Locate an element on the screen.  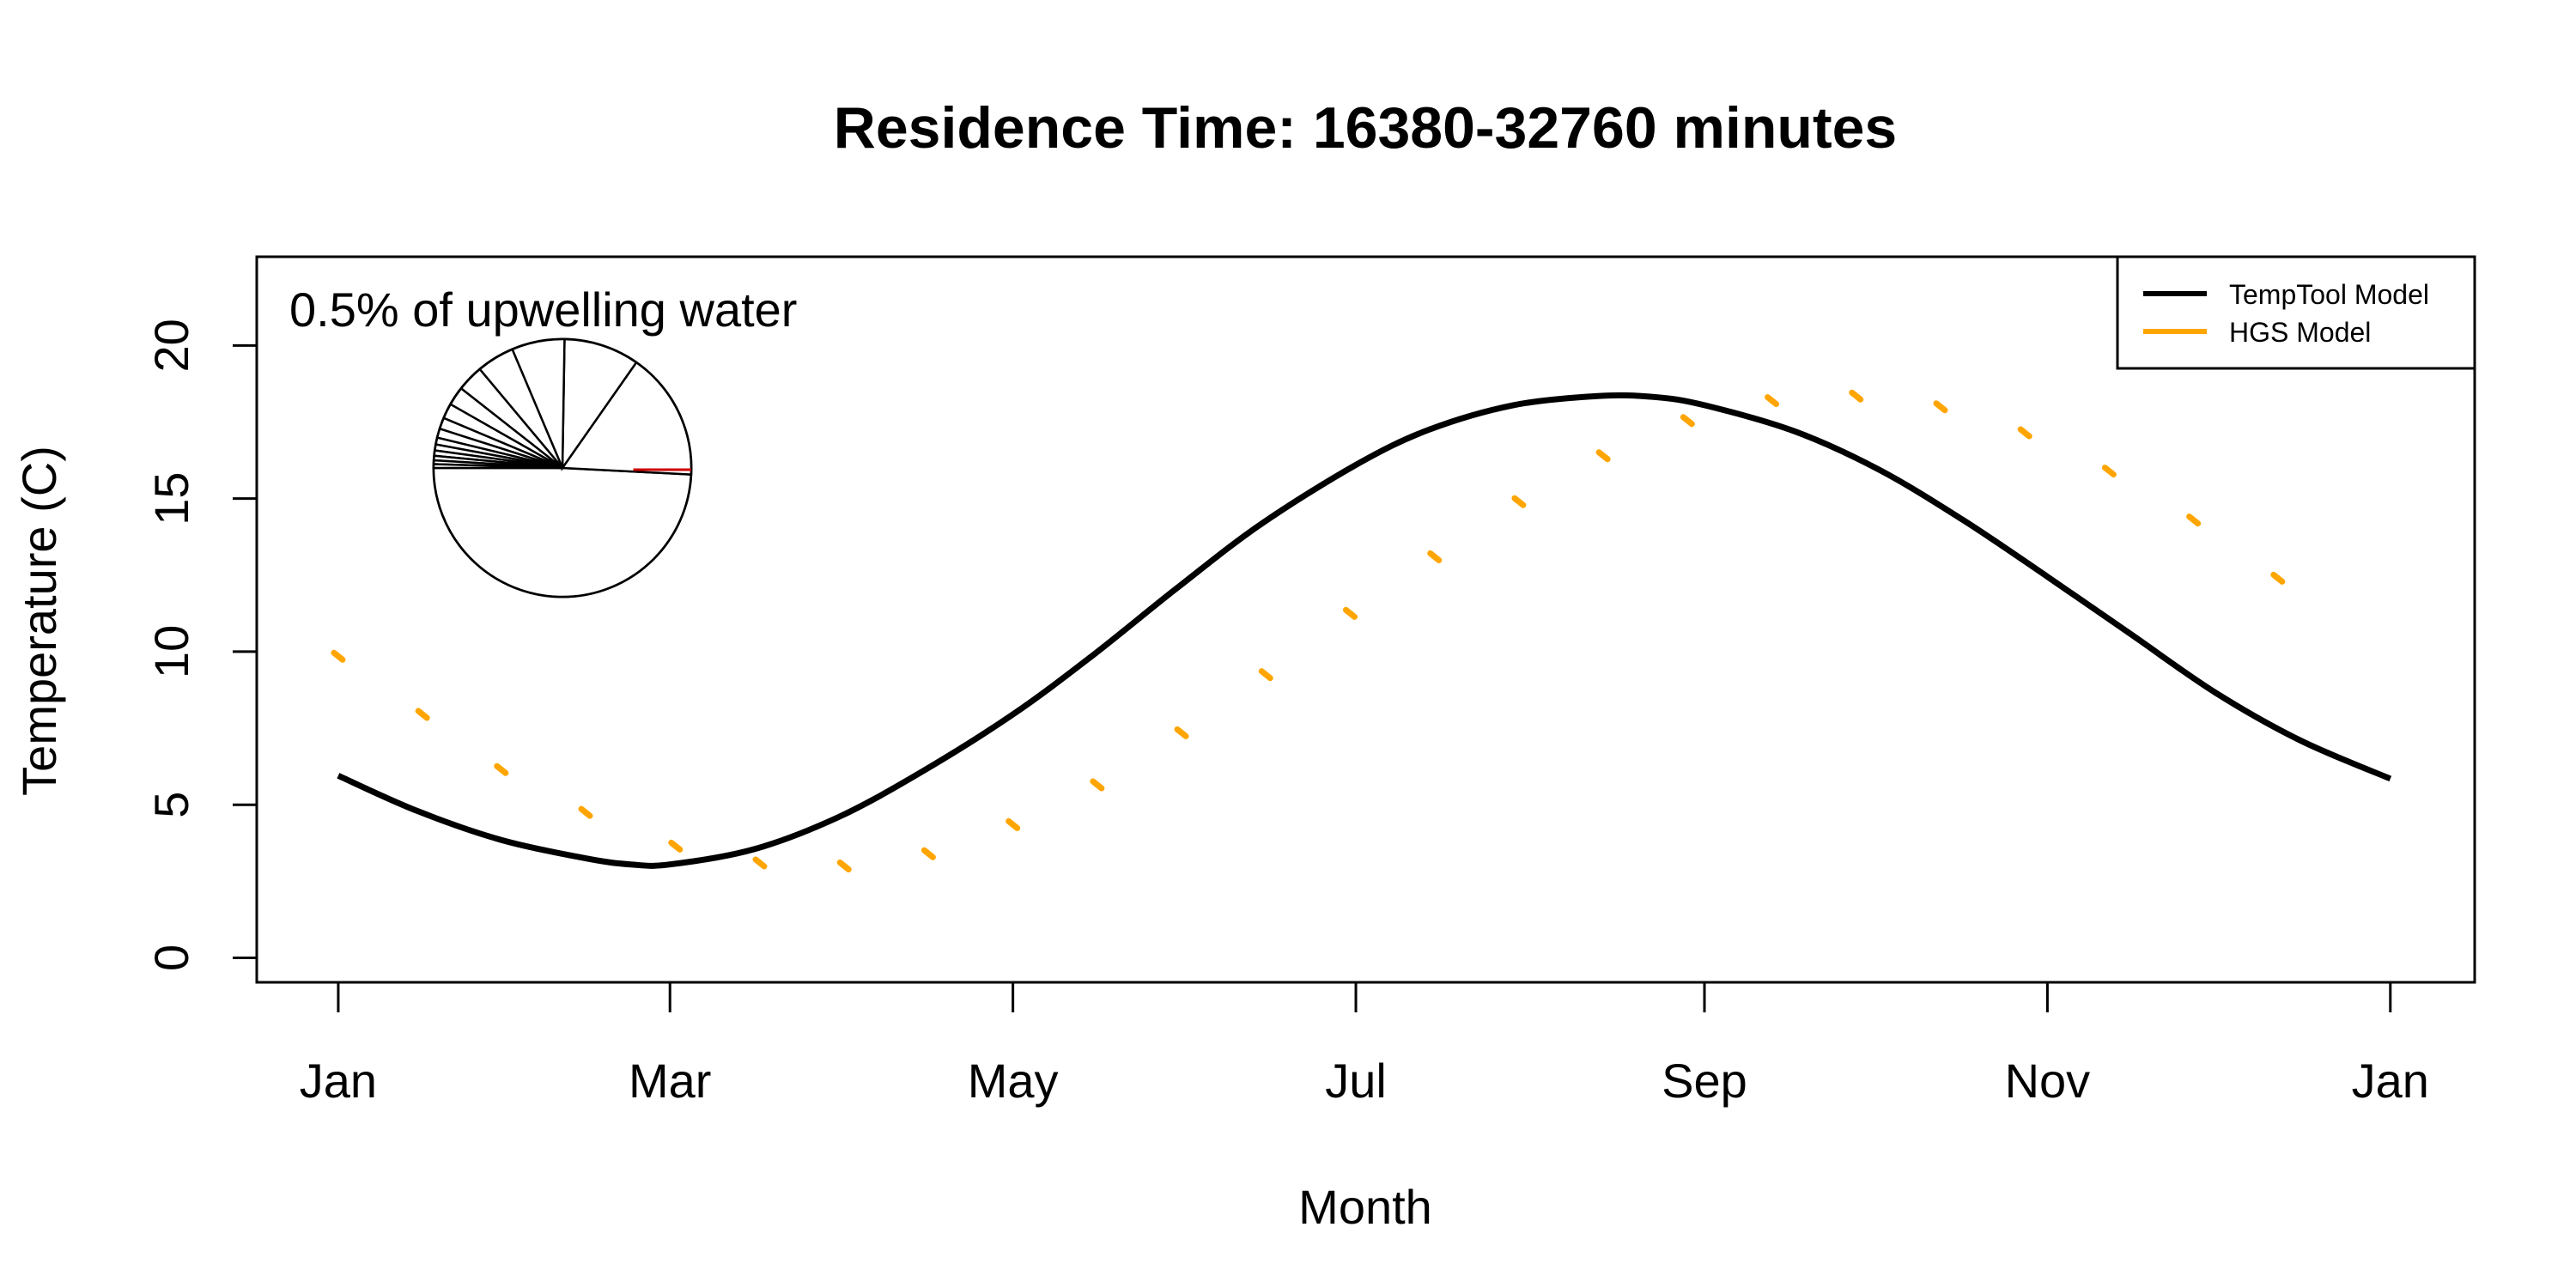
x-tick-label: May is located at coordinates (1013, 1081).